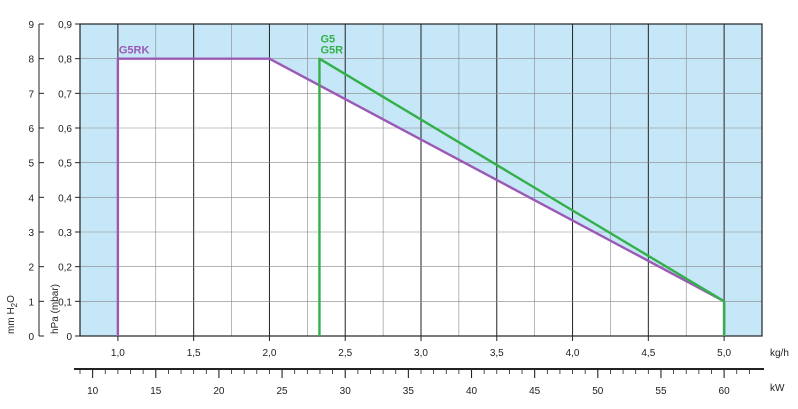  What do you see at coordinates (93, 391) in the screenshot?
I see `kw-tick-label: 10` at bounding box center [93, 391].